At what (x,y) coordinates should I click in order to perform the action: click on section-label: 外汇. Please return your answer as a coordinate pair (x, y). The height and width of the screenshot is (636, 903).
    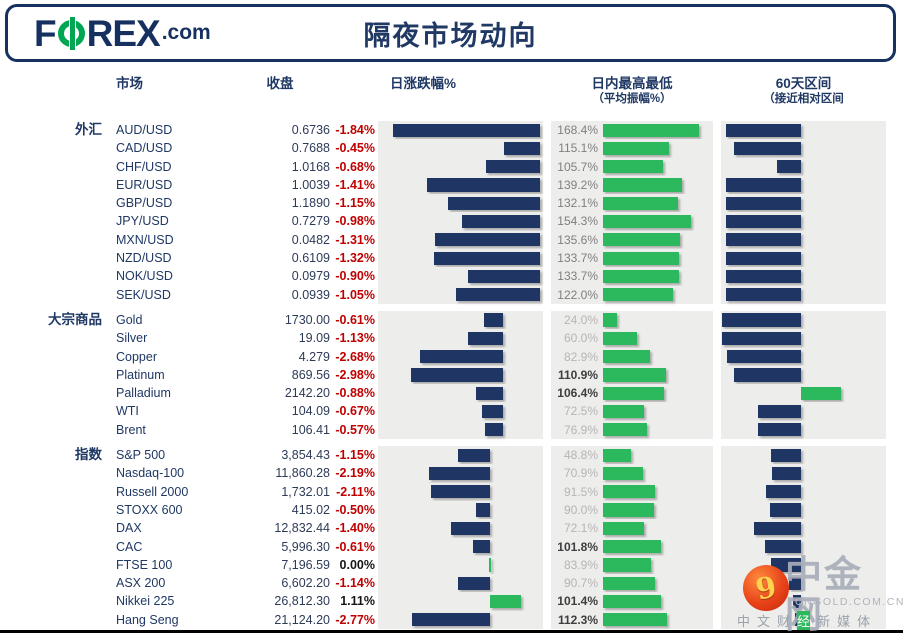
    Looking at the image, I should click on (88, 129).